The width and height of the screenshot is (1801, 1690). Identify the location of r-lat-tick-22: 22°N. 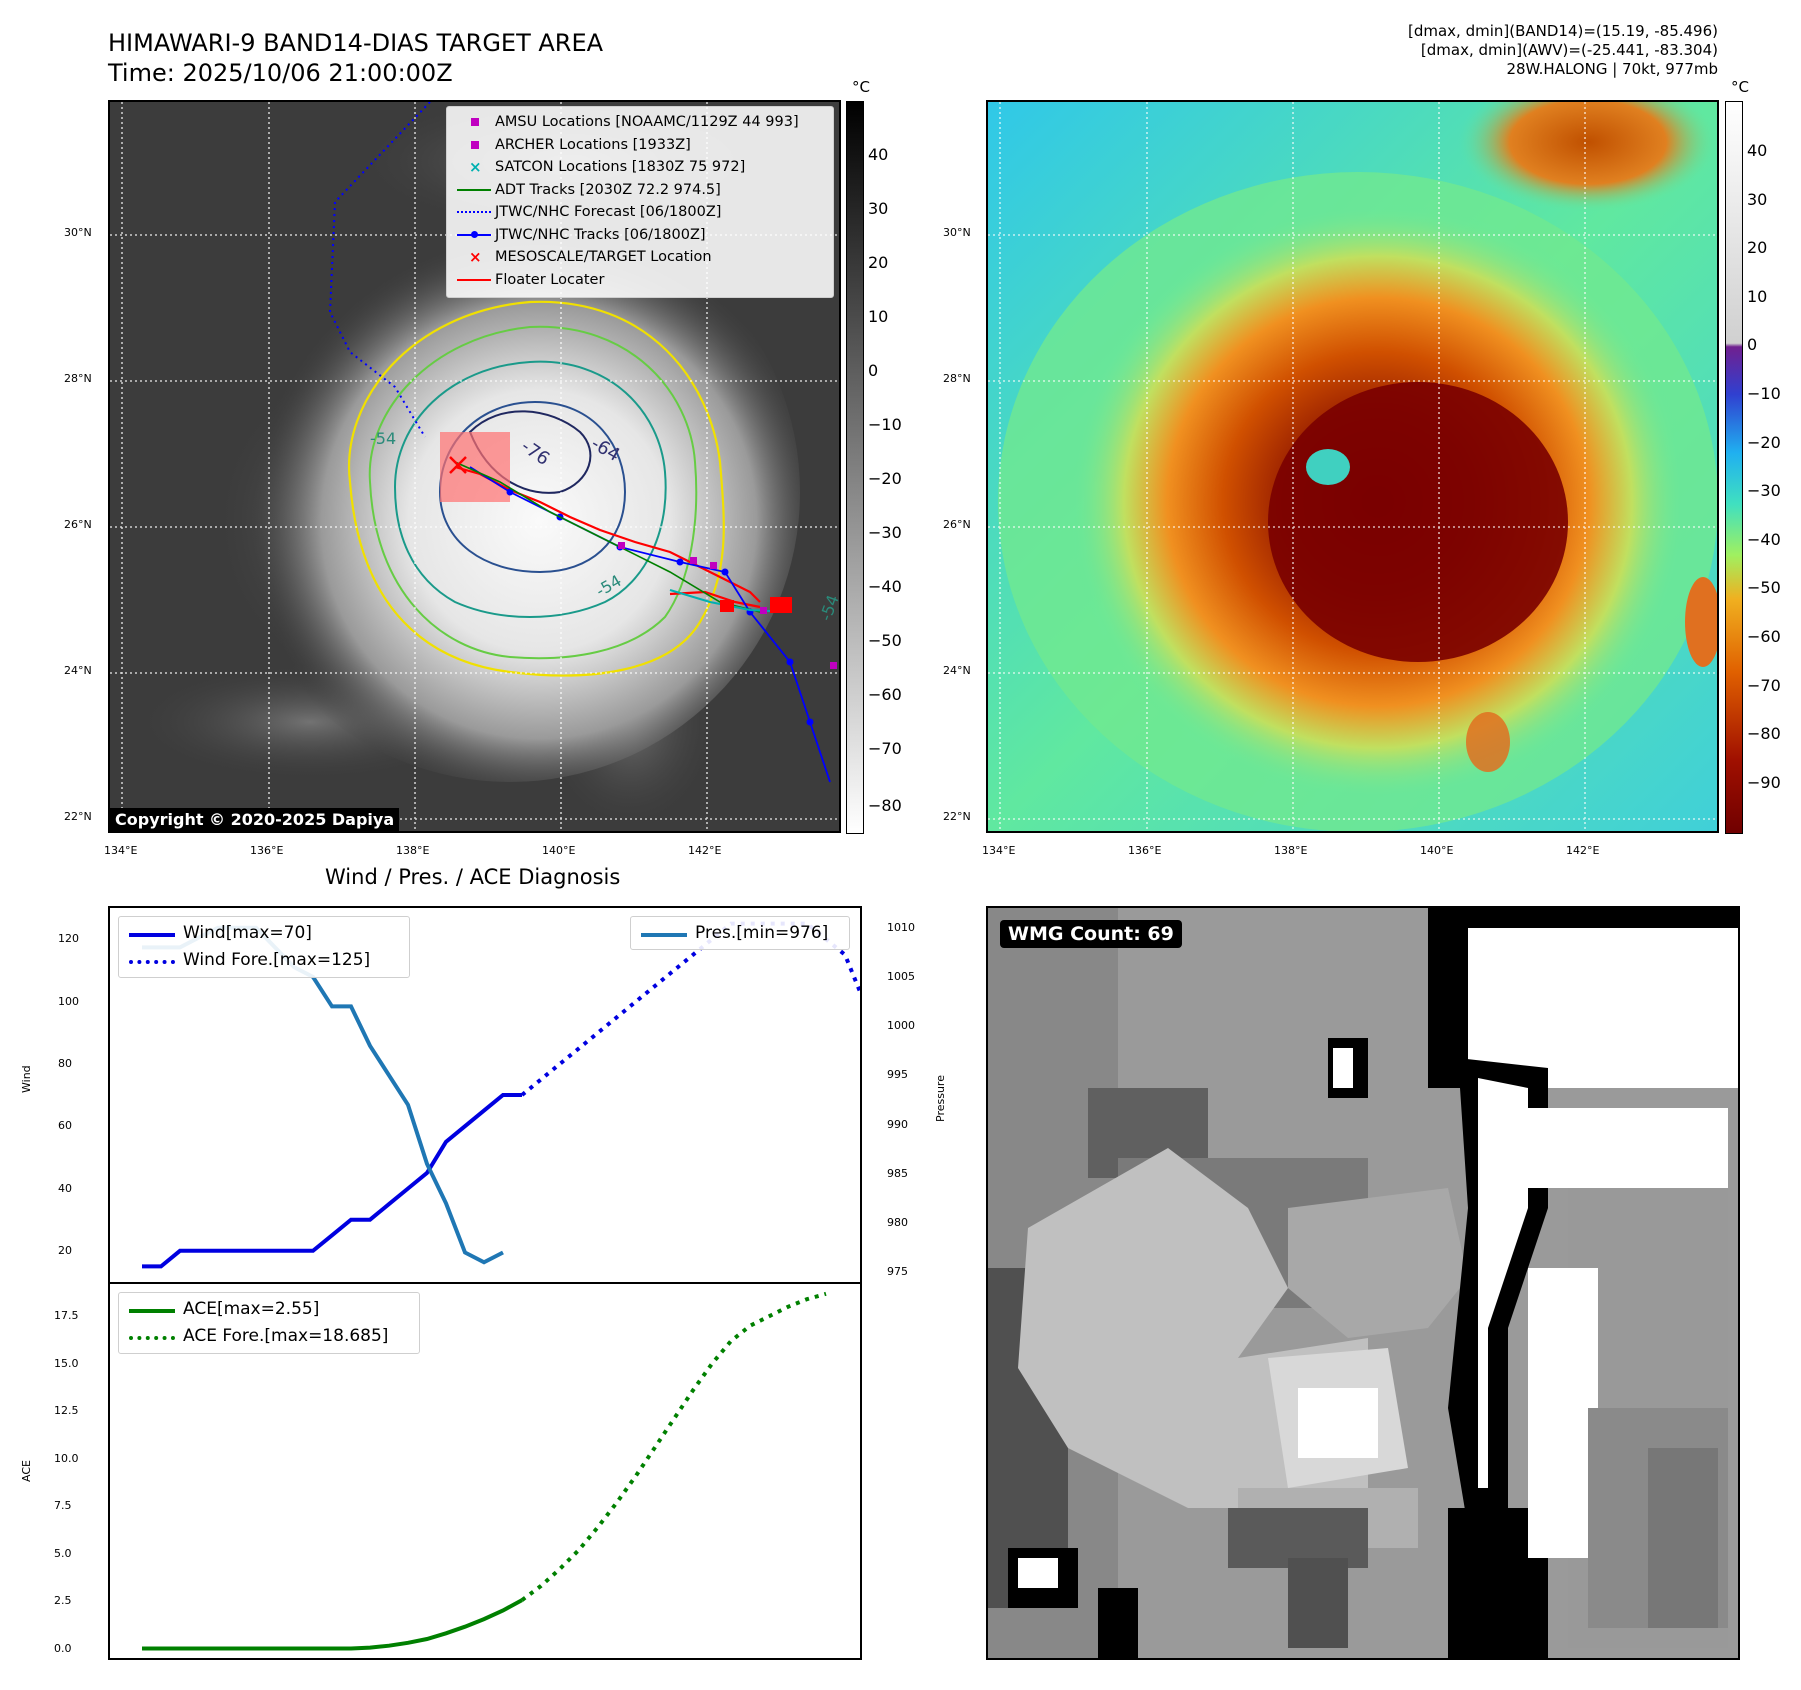
(957, 816).